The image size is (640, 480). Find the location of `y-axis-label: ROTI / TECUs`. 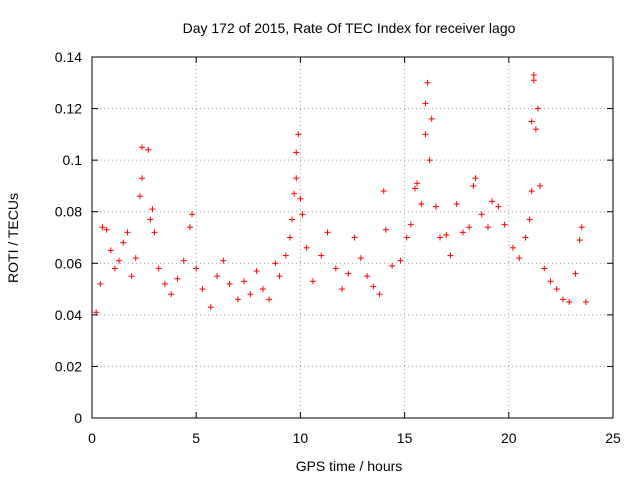

y-axis-label: ROTI / TECUs is located at coordinates (13, 238).